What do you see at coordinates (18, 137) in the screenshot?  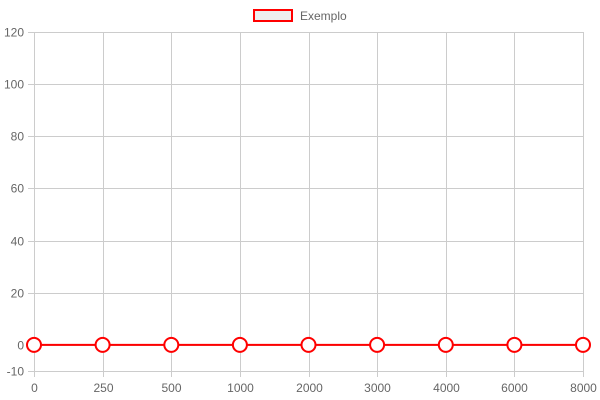 I see `y-tick-label: 80` at bounding box center [18, 137].